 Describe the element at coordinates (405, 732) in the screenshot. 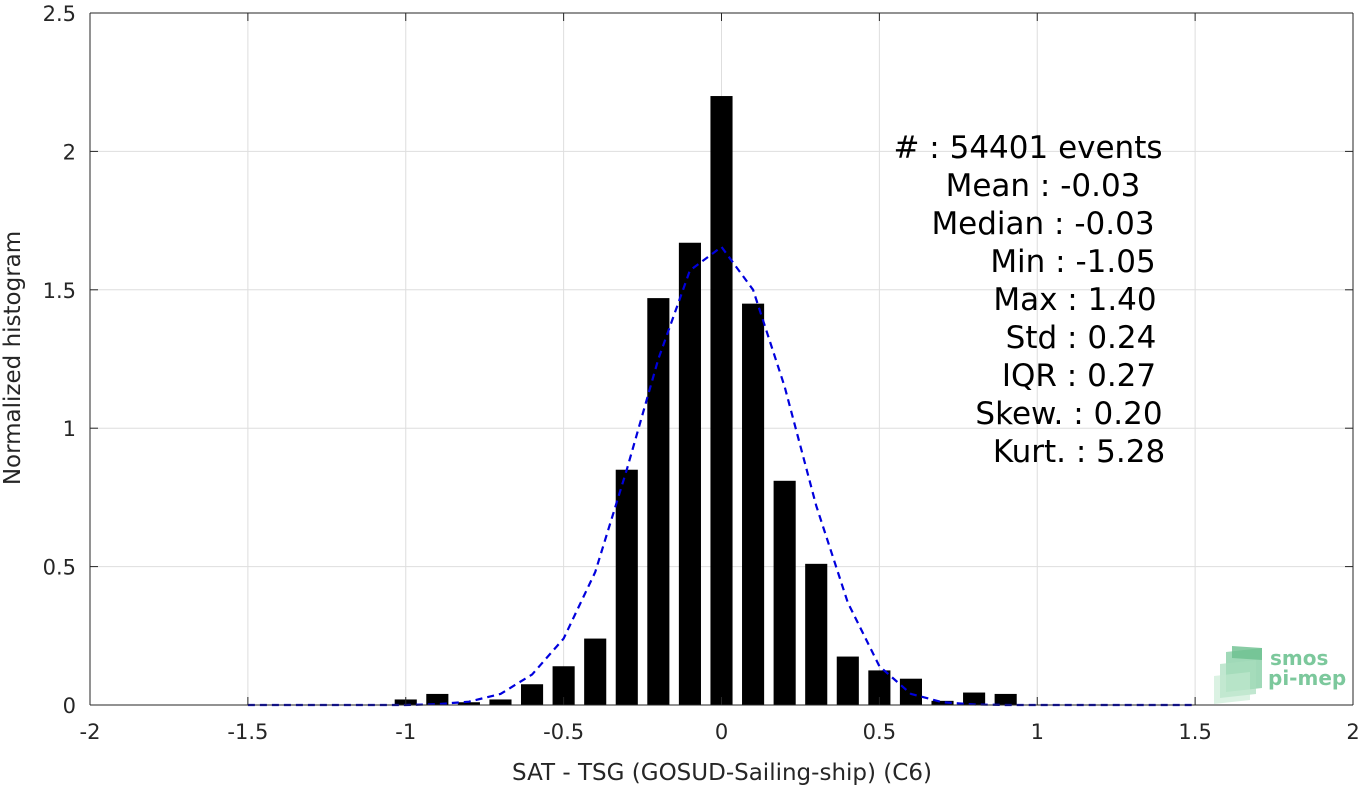

I see `x-tick-label: -1` at that location.